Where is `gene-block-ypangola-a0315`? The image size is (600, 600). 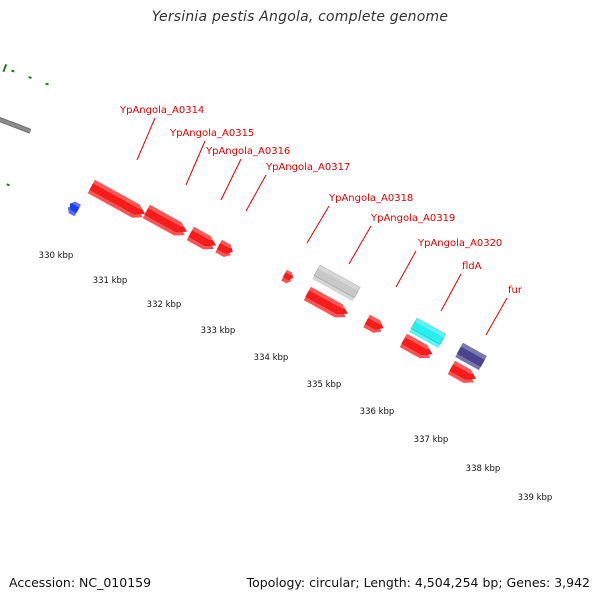 gene-block-ypangola-a0315 is located at coordinates (165, 220).